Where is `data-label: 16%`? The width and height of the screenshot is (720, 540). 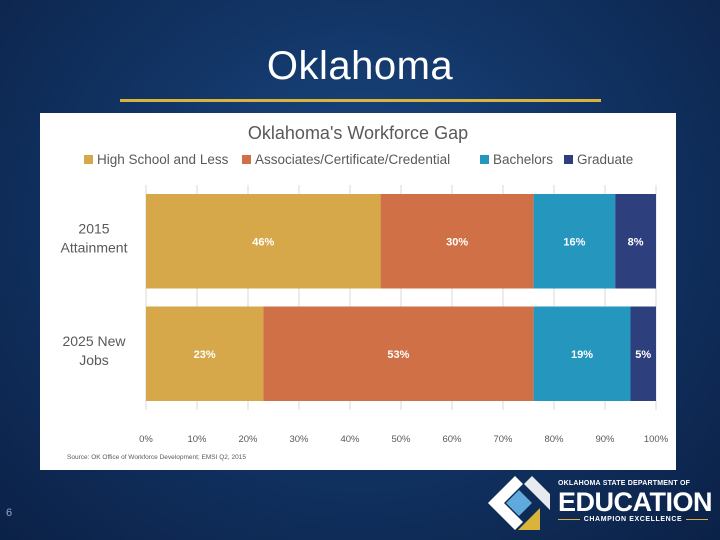 data-label: 16% is located at coordinates (574, 242).